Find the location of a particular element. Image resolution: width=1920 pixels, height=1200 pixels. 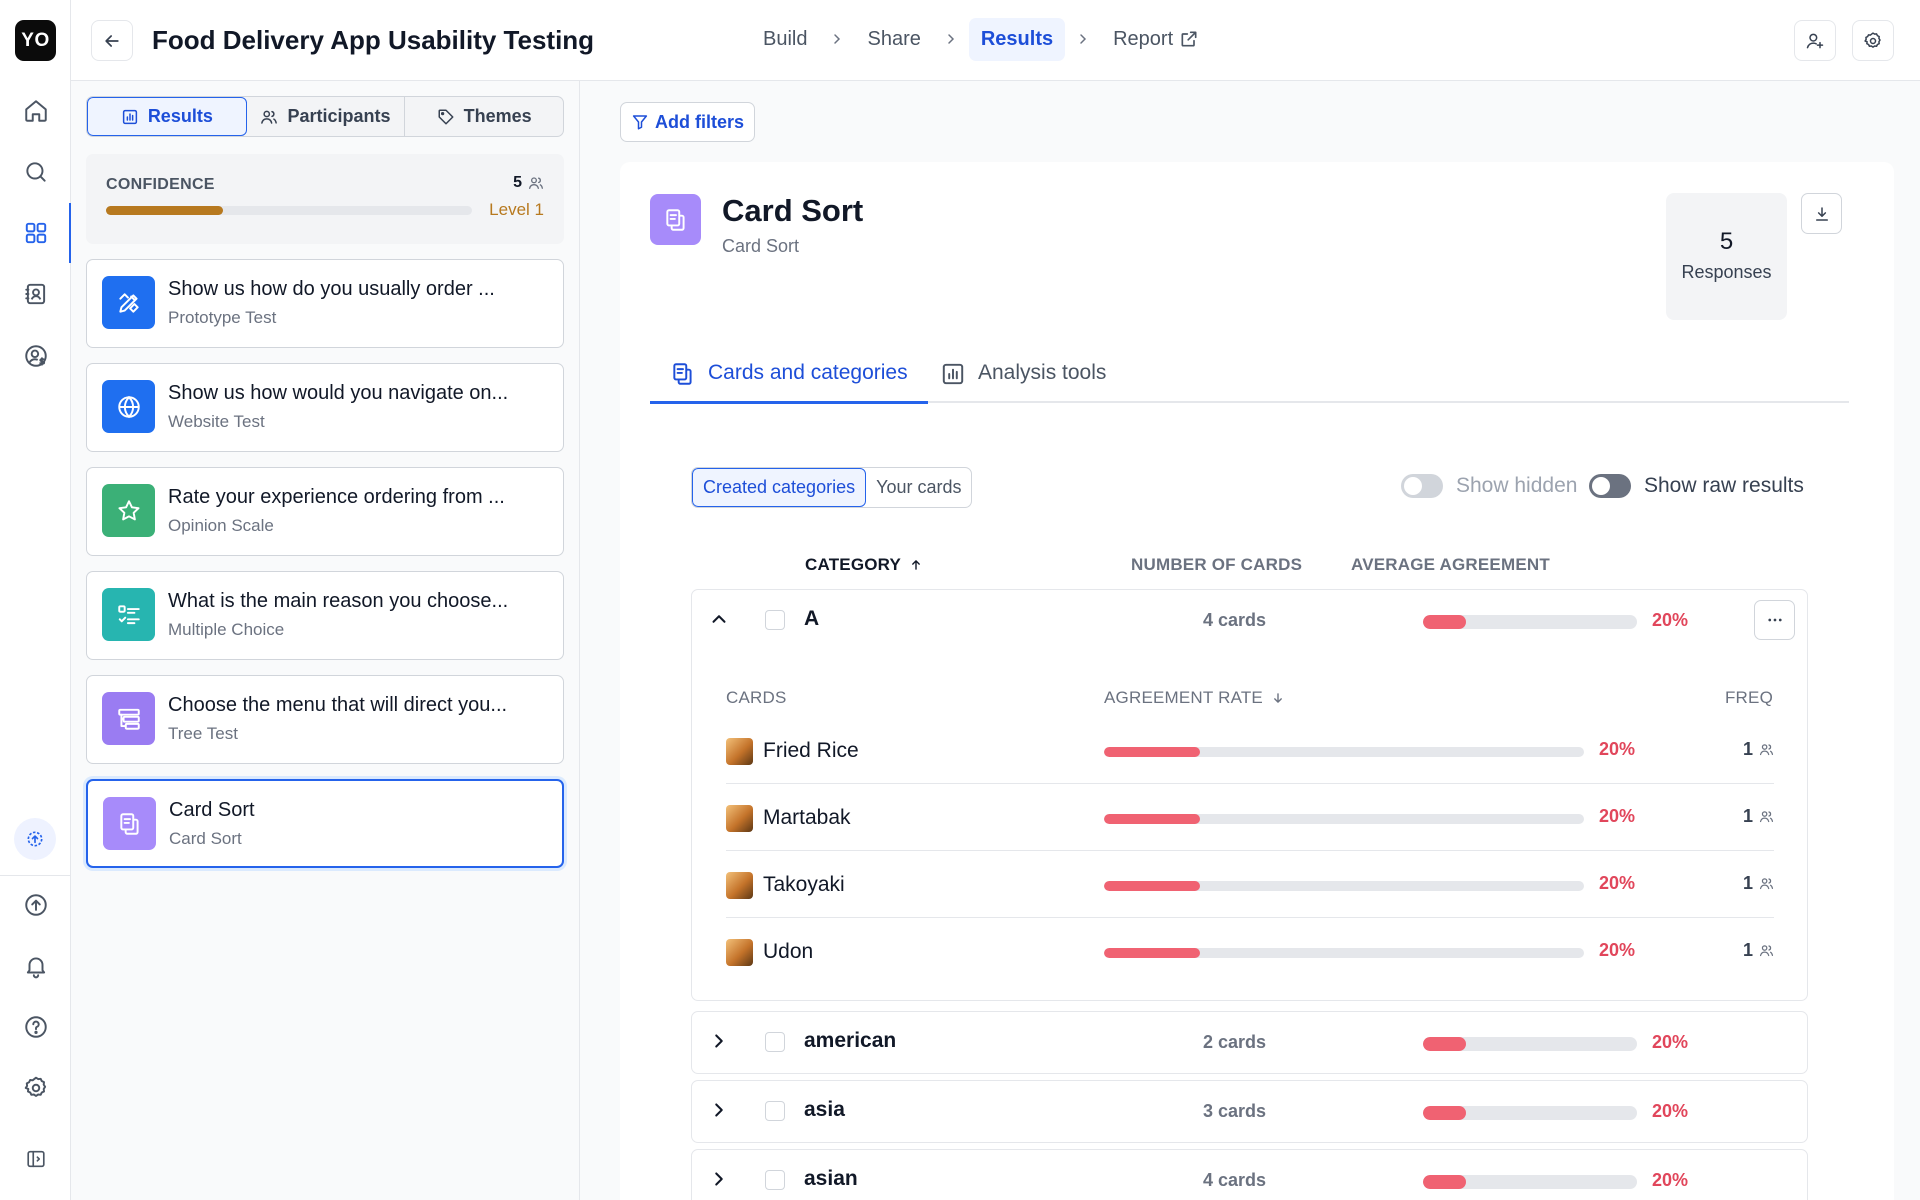

sort-descending-icon is located at coordinates (1278, 698).